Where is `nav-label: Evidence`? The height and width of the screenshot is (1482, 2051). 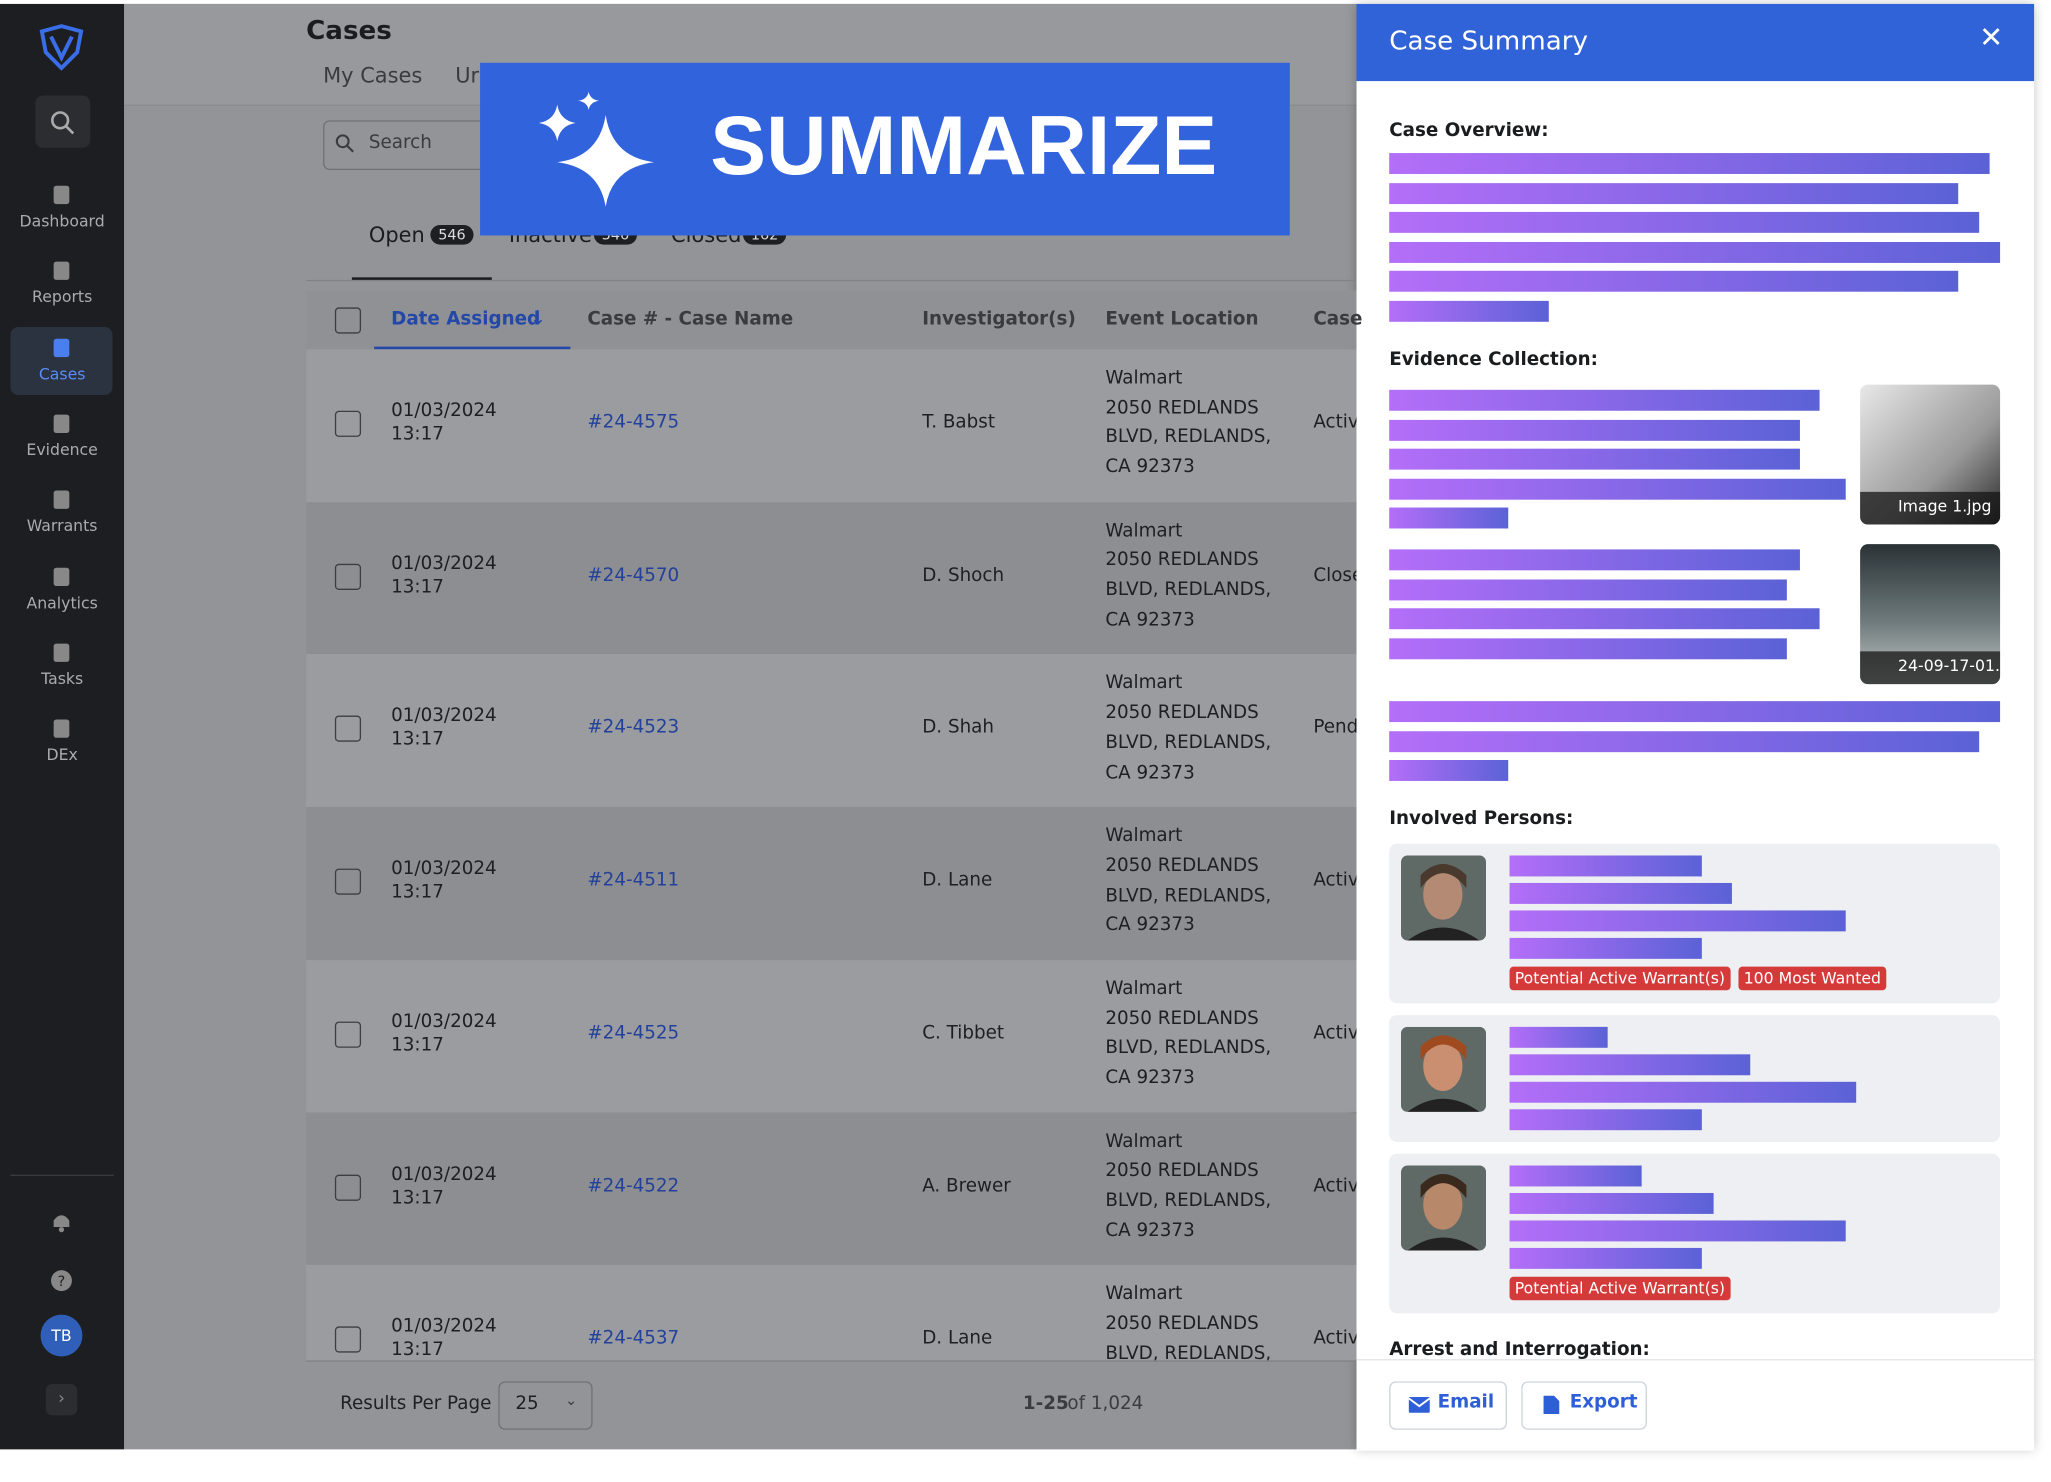
nav-label: Evidence is located at coordinates (62, 450).